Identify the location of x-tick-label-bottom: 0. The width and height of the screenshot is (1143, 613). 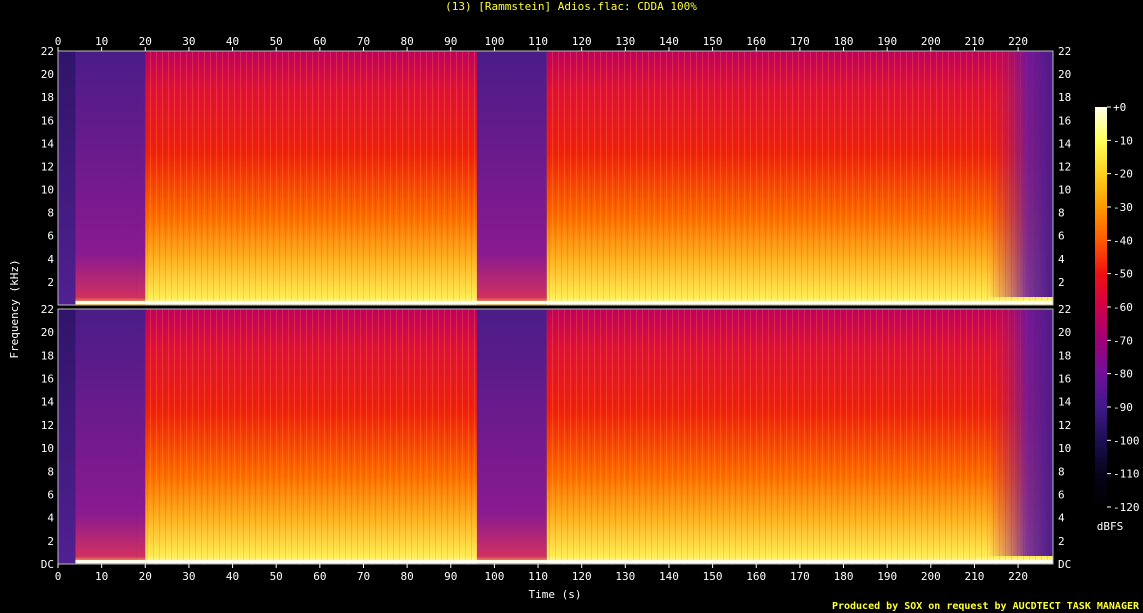
(58, 576).